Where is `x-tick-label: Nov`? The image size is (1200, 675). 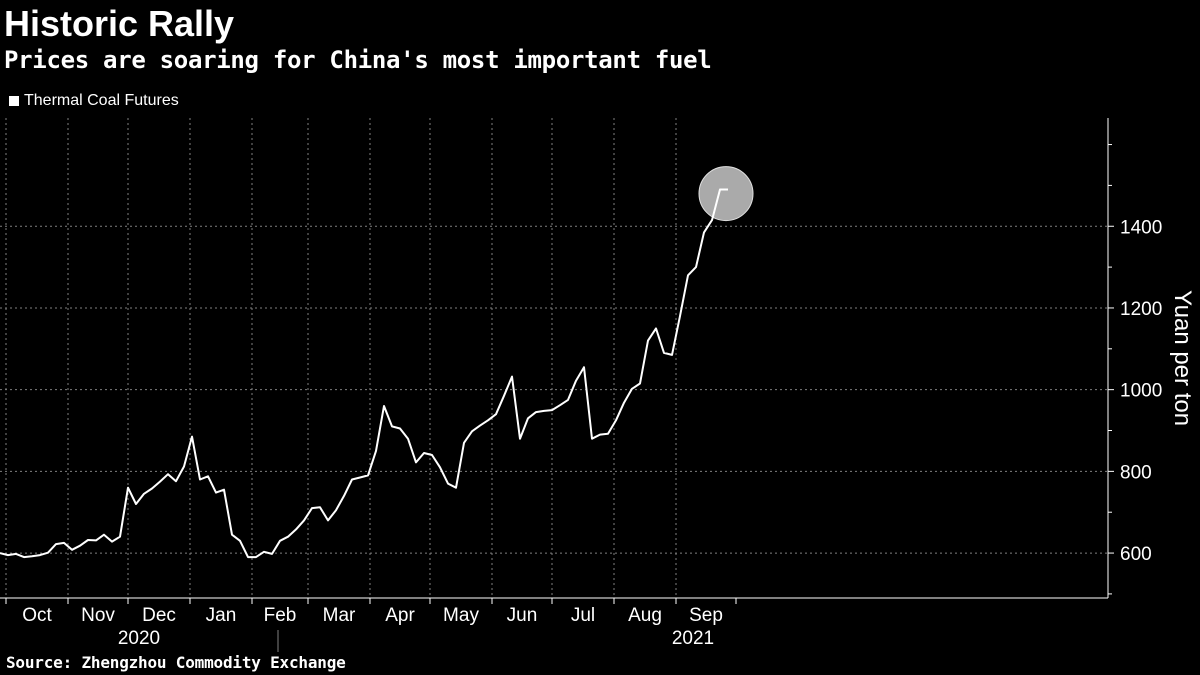
x-tick-label: Nov is located at coordinates (98, 615).